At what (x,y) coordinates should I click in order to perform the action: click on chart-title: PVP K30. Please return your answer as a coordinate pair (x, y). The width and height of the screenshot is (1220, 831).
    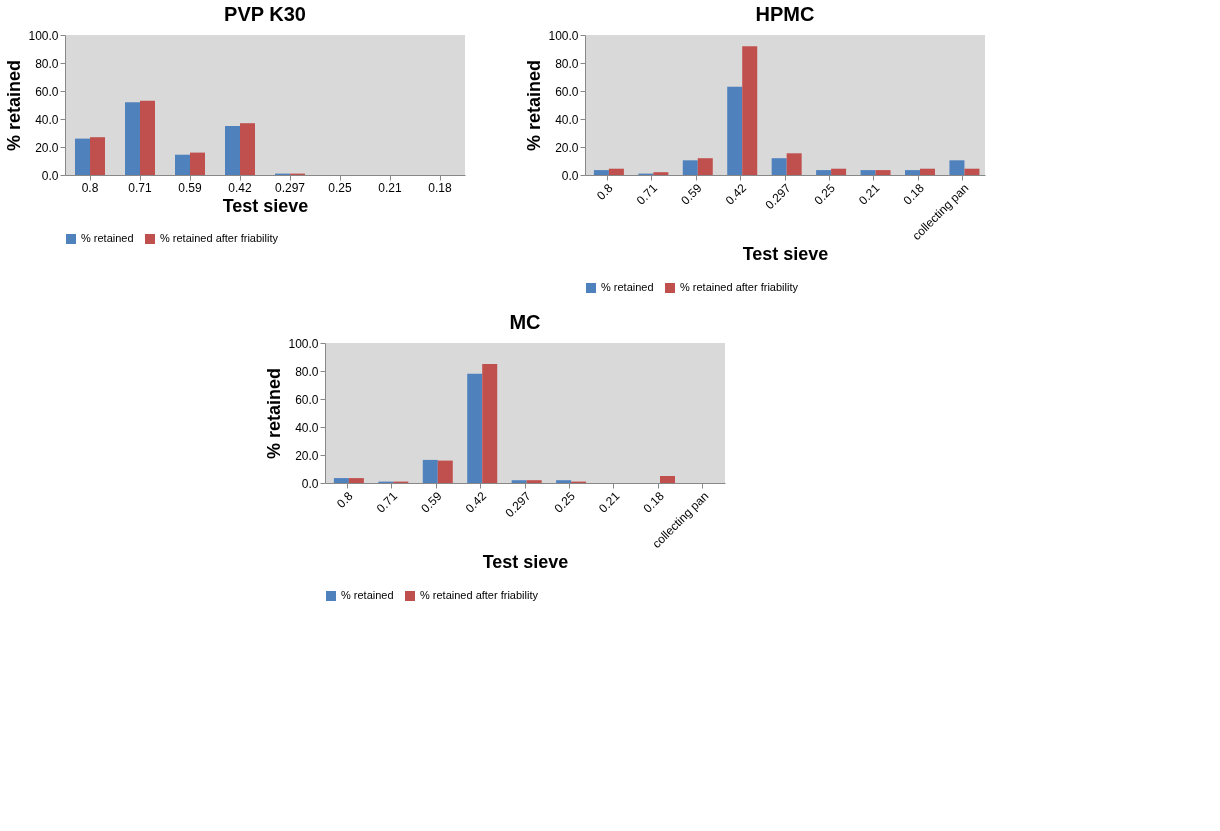
    Looking at the image, I should click on (265, 14).